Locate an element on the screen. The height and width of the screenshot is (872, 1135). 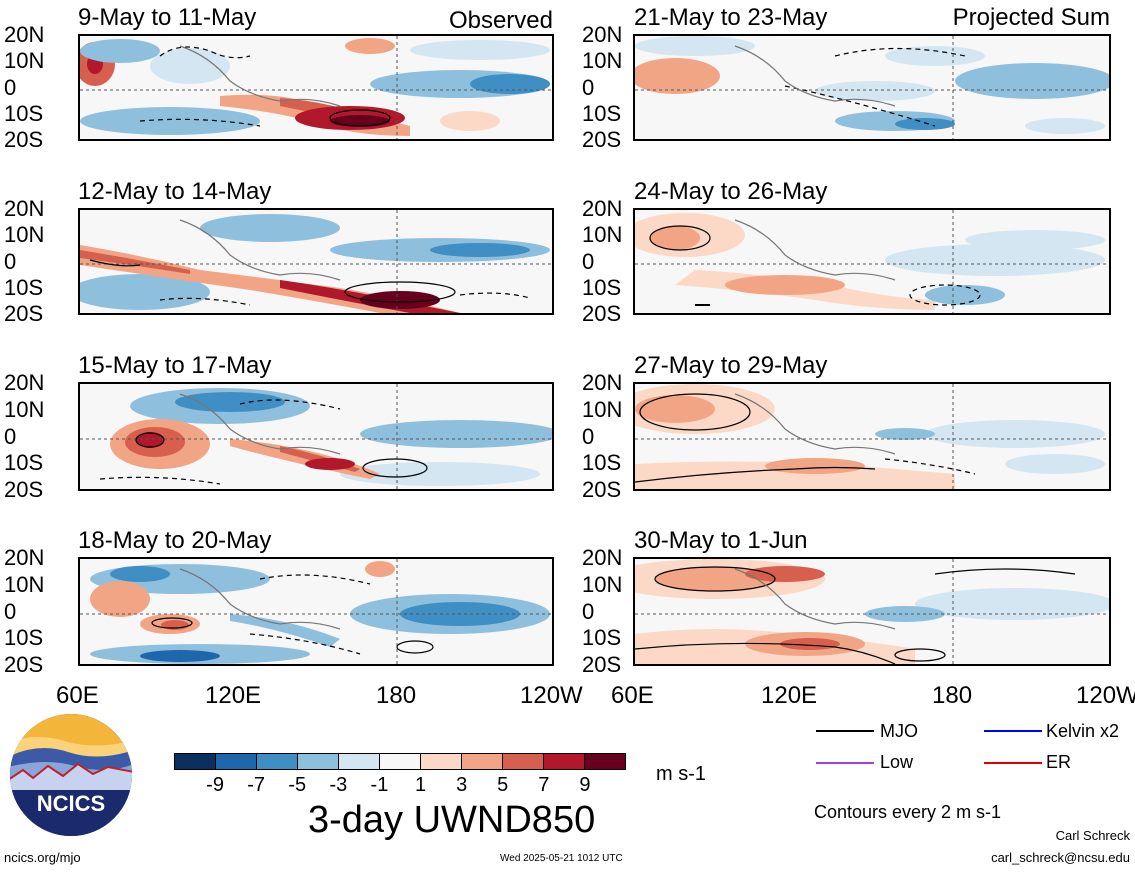
panel-title-1: 9-May to 11-May is located at coordinates (167, 17).